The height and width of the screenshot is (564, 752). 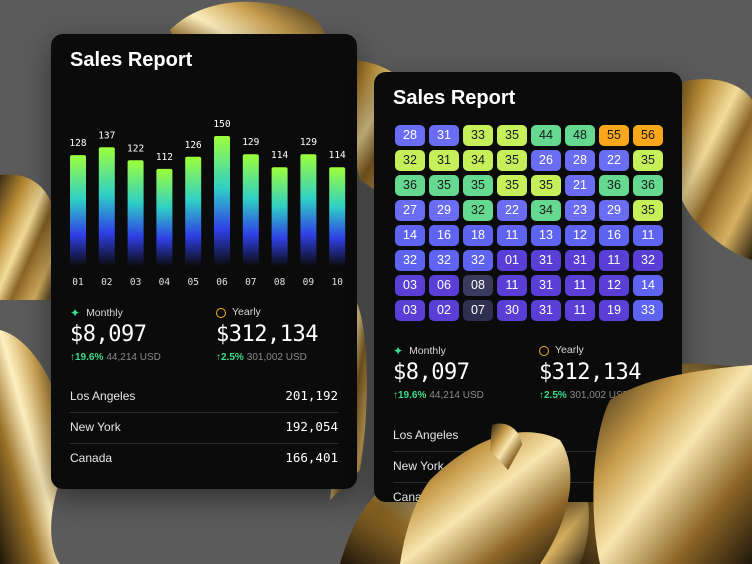 I want to click on region-row-new-york: New York 192,054, so click(x=204, y=428).